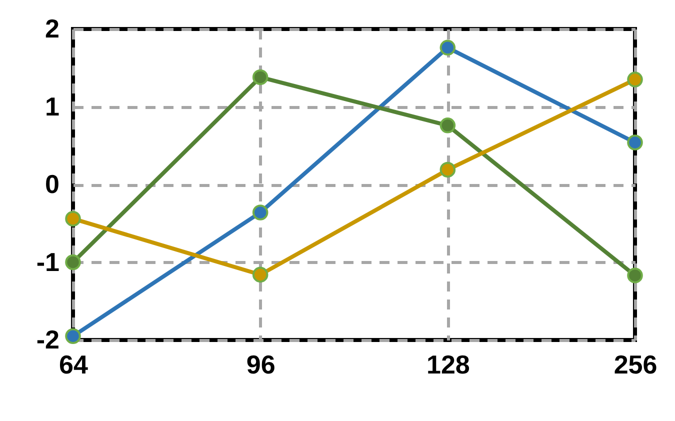 The width and height of the screenshot is (675, 421). I want to click on y-tick-label: 2, so click(52, 29).